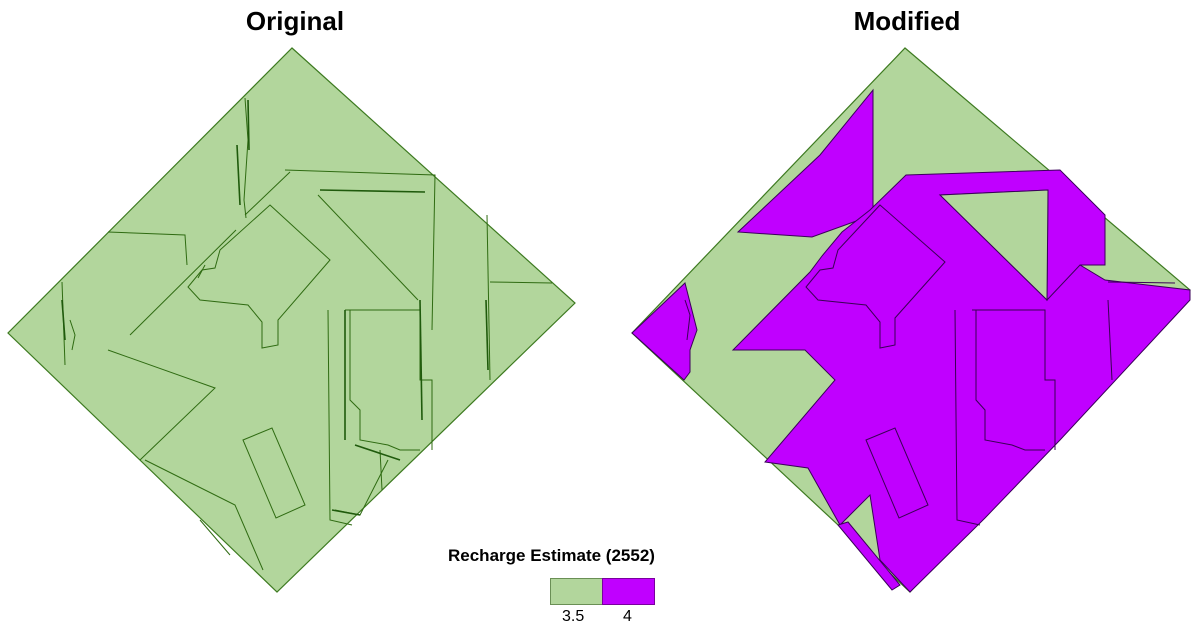  I want to click on legend-label-4: 4, so click(627, 616).